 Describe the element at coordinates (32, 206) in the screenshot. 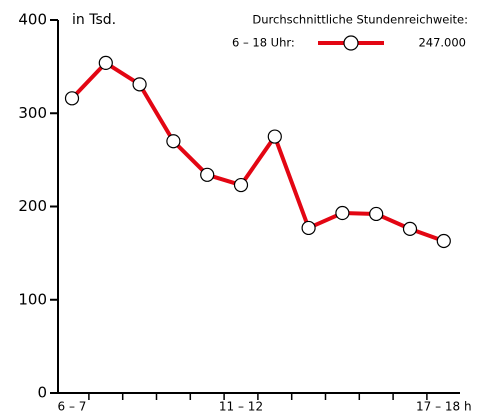

I see `y-tick-label: 200` at that location.